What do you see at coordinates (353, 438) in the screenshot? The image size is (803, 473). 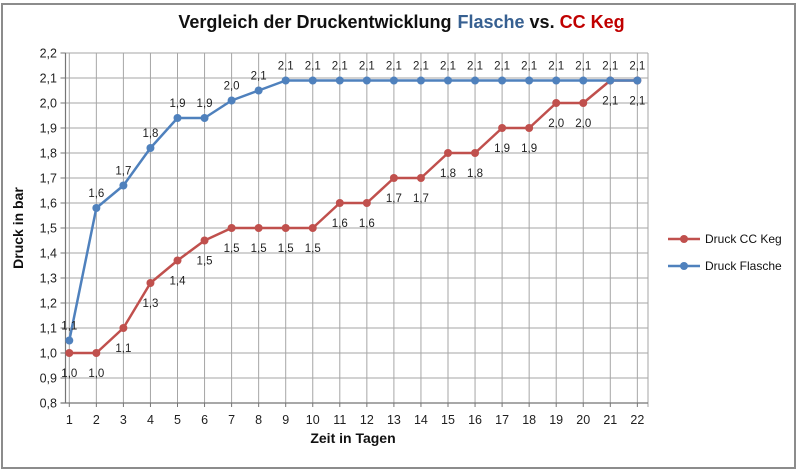 I see `x-axis-title: Zeit in Tagen` at bounding box center [353, 438].